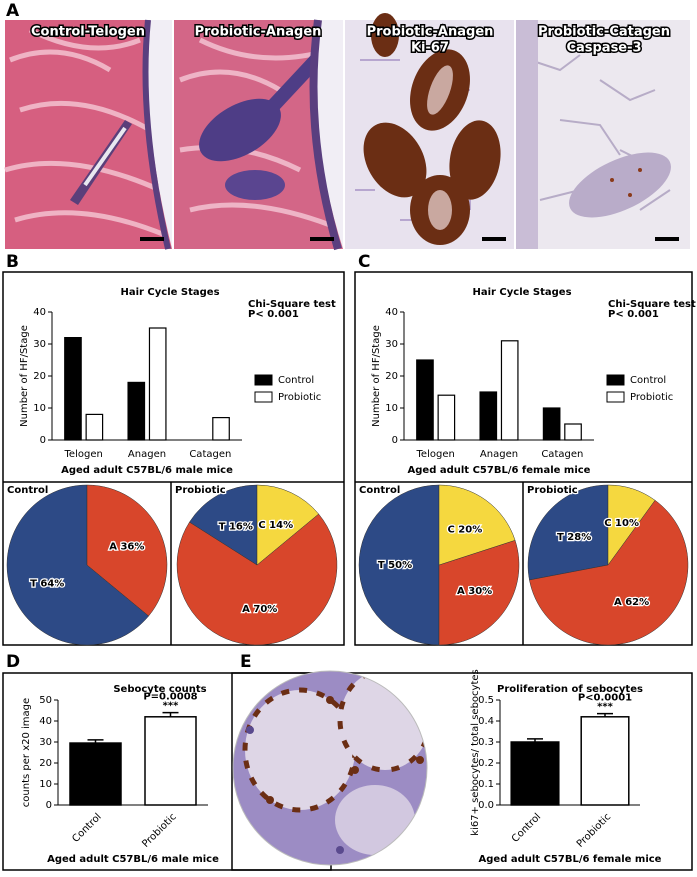 The image size is (697, 877). Describe the element at coordinates (486, 805) in the screenshot. I see `y-tick-label: 0.0` at that location.